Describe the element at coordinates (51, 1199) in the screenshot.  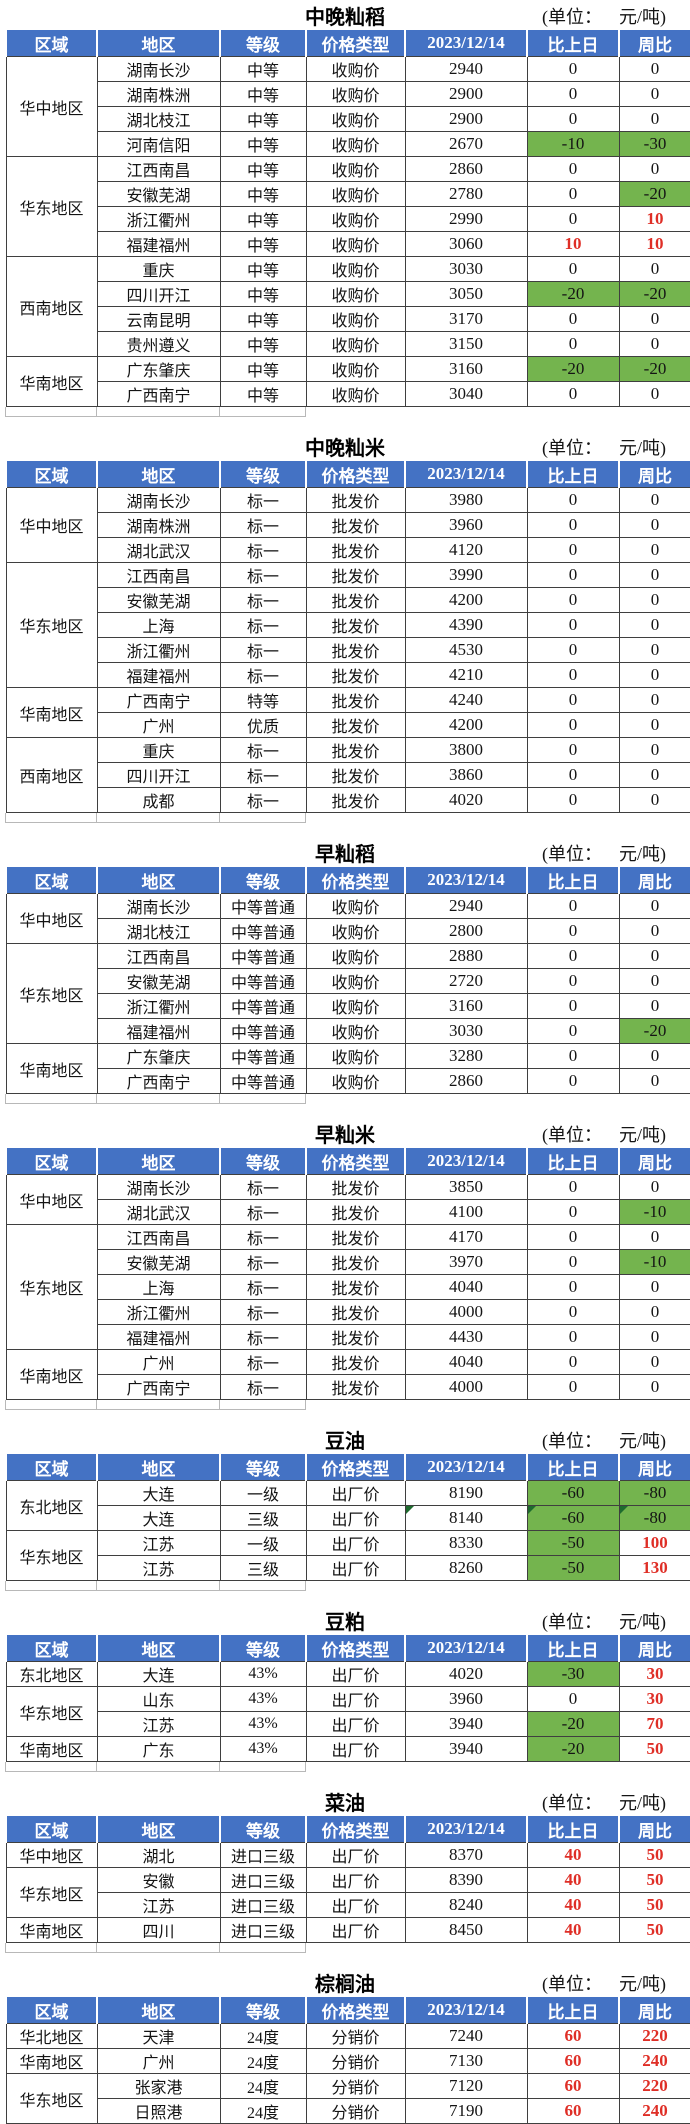
I see `cell-region-group: 华中地区` at that location.